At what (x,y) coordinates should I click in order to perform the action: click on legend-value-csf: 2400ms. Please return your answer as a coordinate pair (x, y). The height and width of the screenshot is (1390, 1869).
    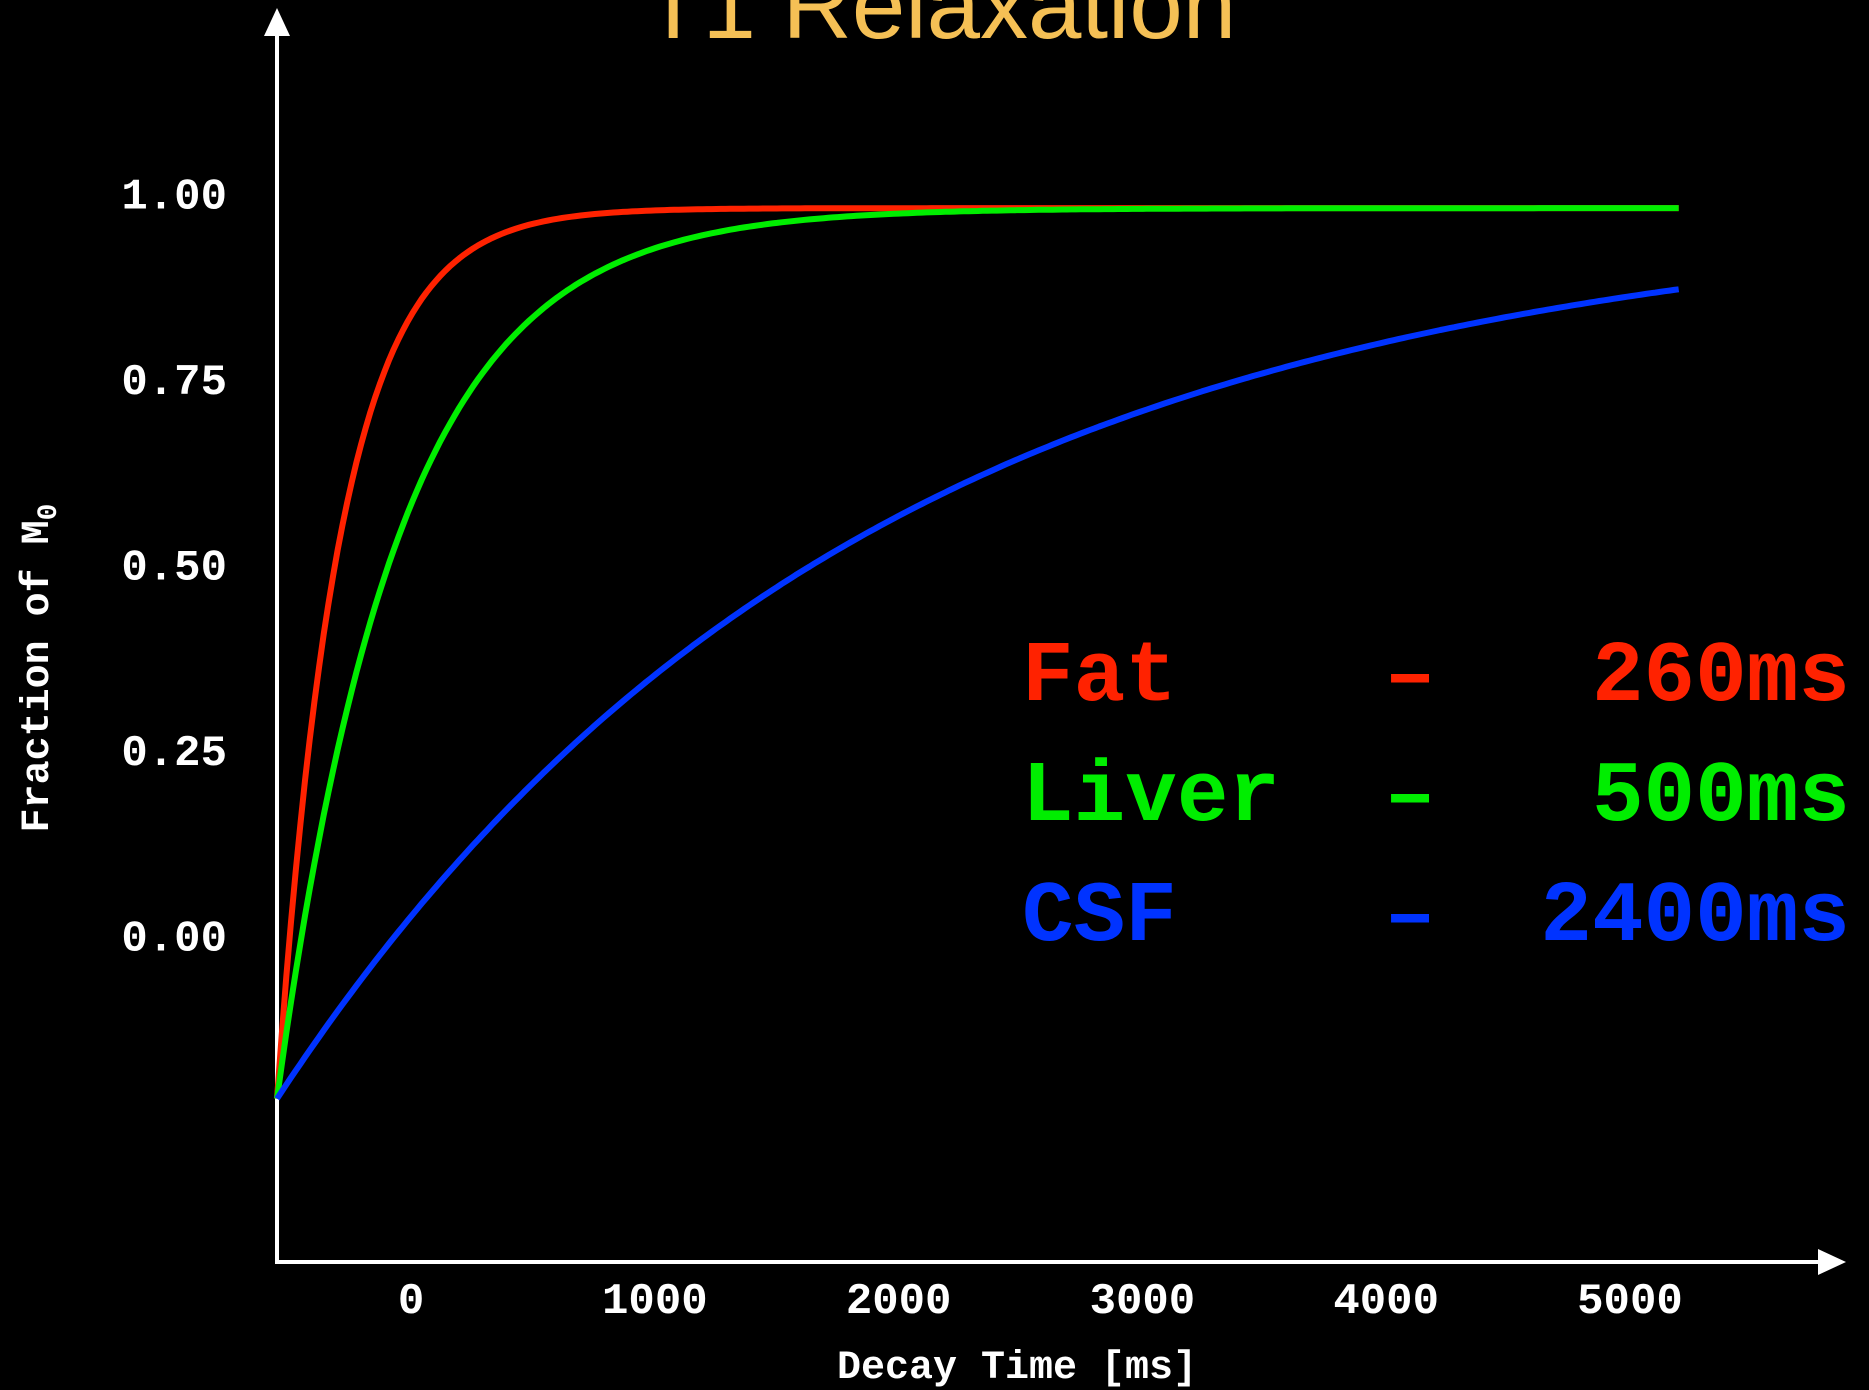
    Looking at the image, I should click on (1695, 917).